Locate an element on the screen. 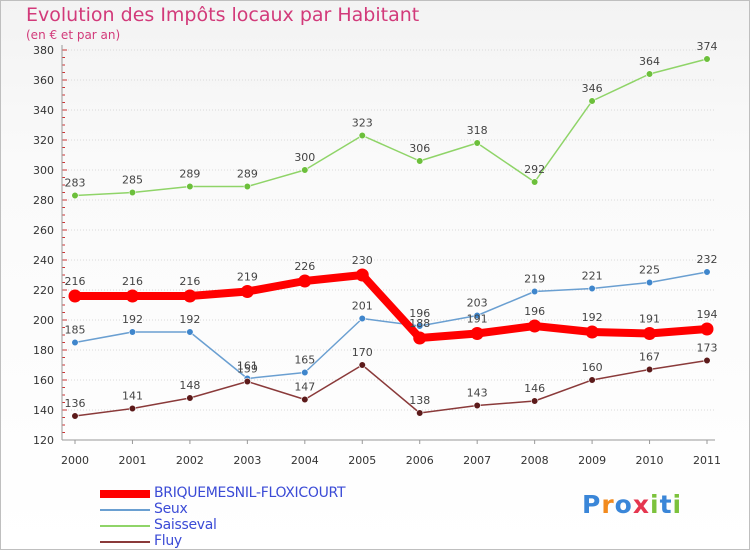  series-line-fluy is located at coordinates (391, 388).